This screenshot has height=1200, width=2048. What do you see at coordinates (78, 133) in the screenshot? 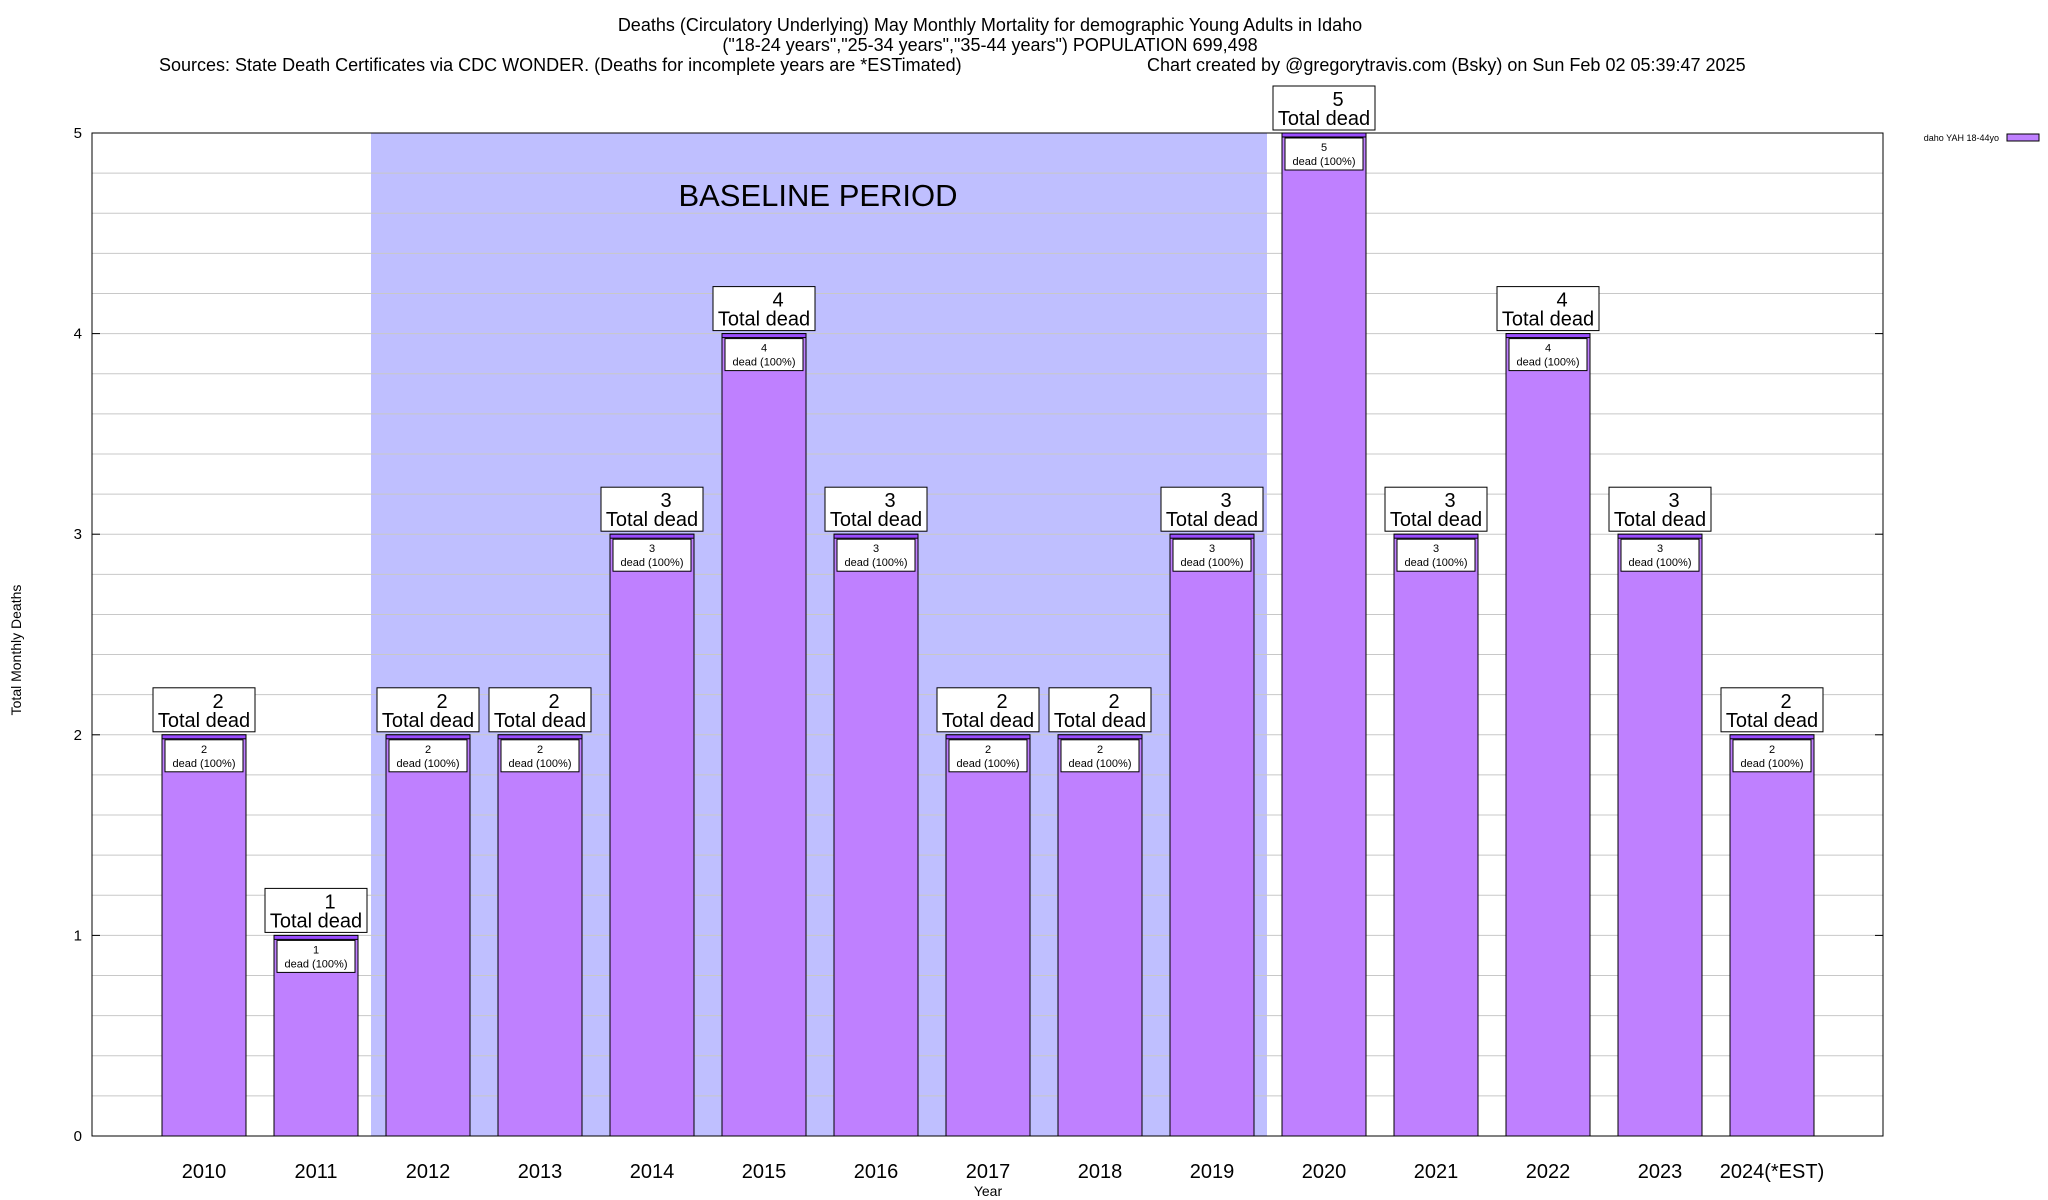
I see `y-tick-label: 5` at bounding box center [78, 133].